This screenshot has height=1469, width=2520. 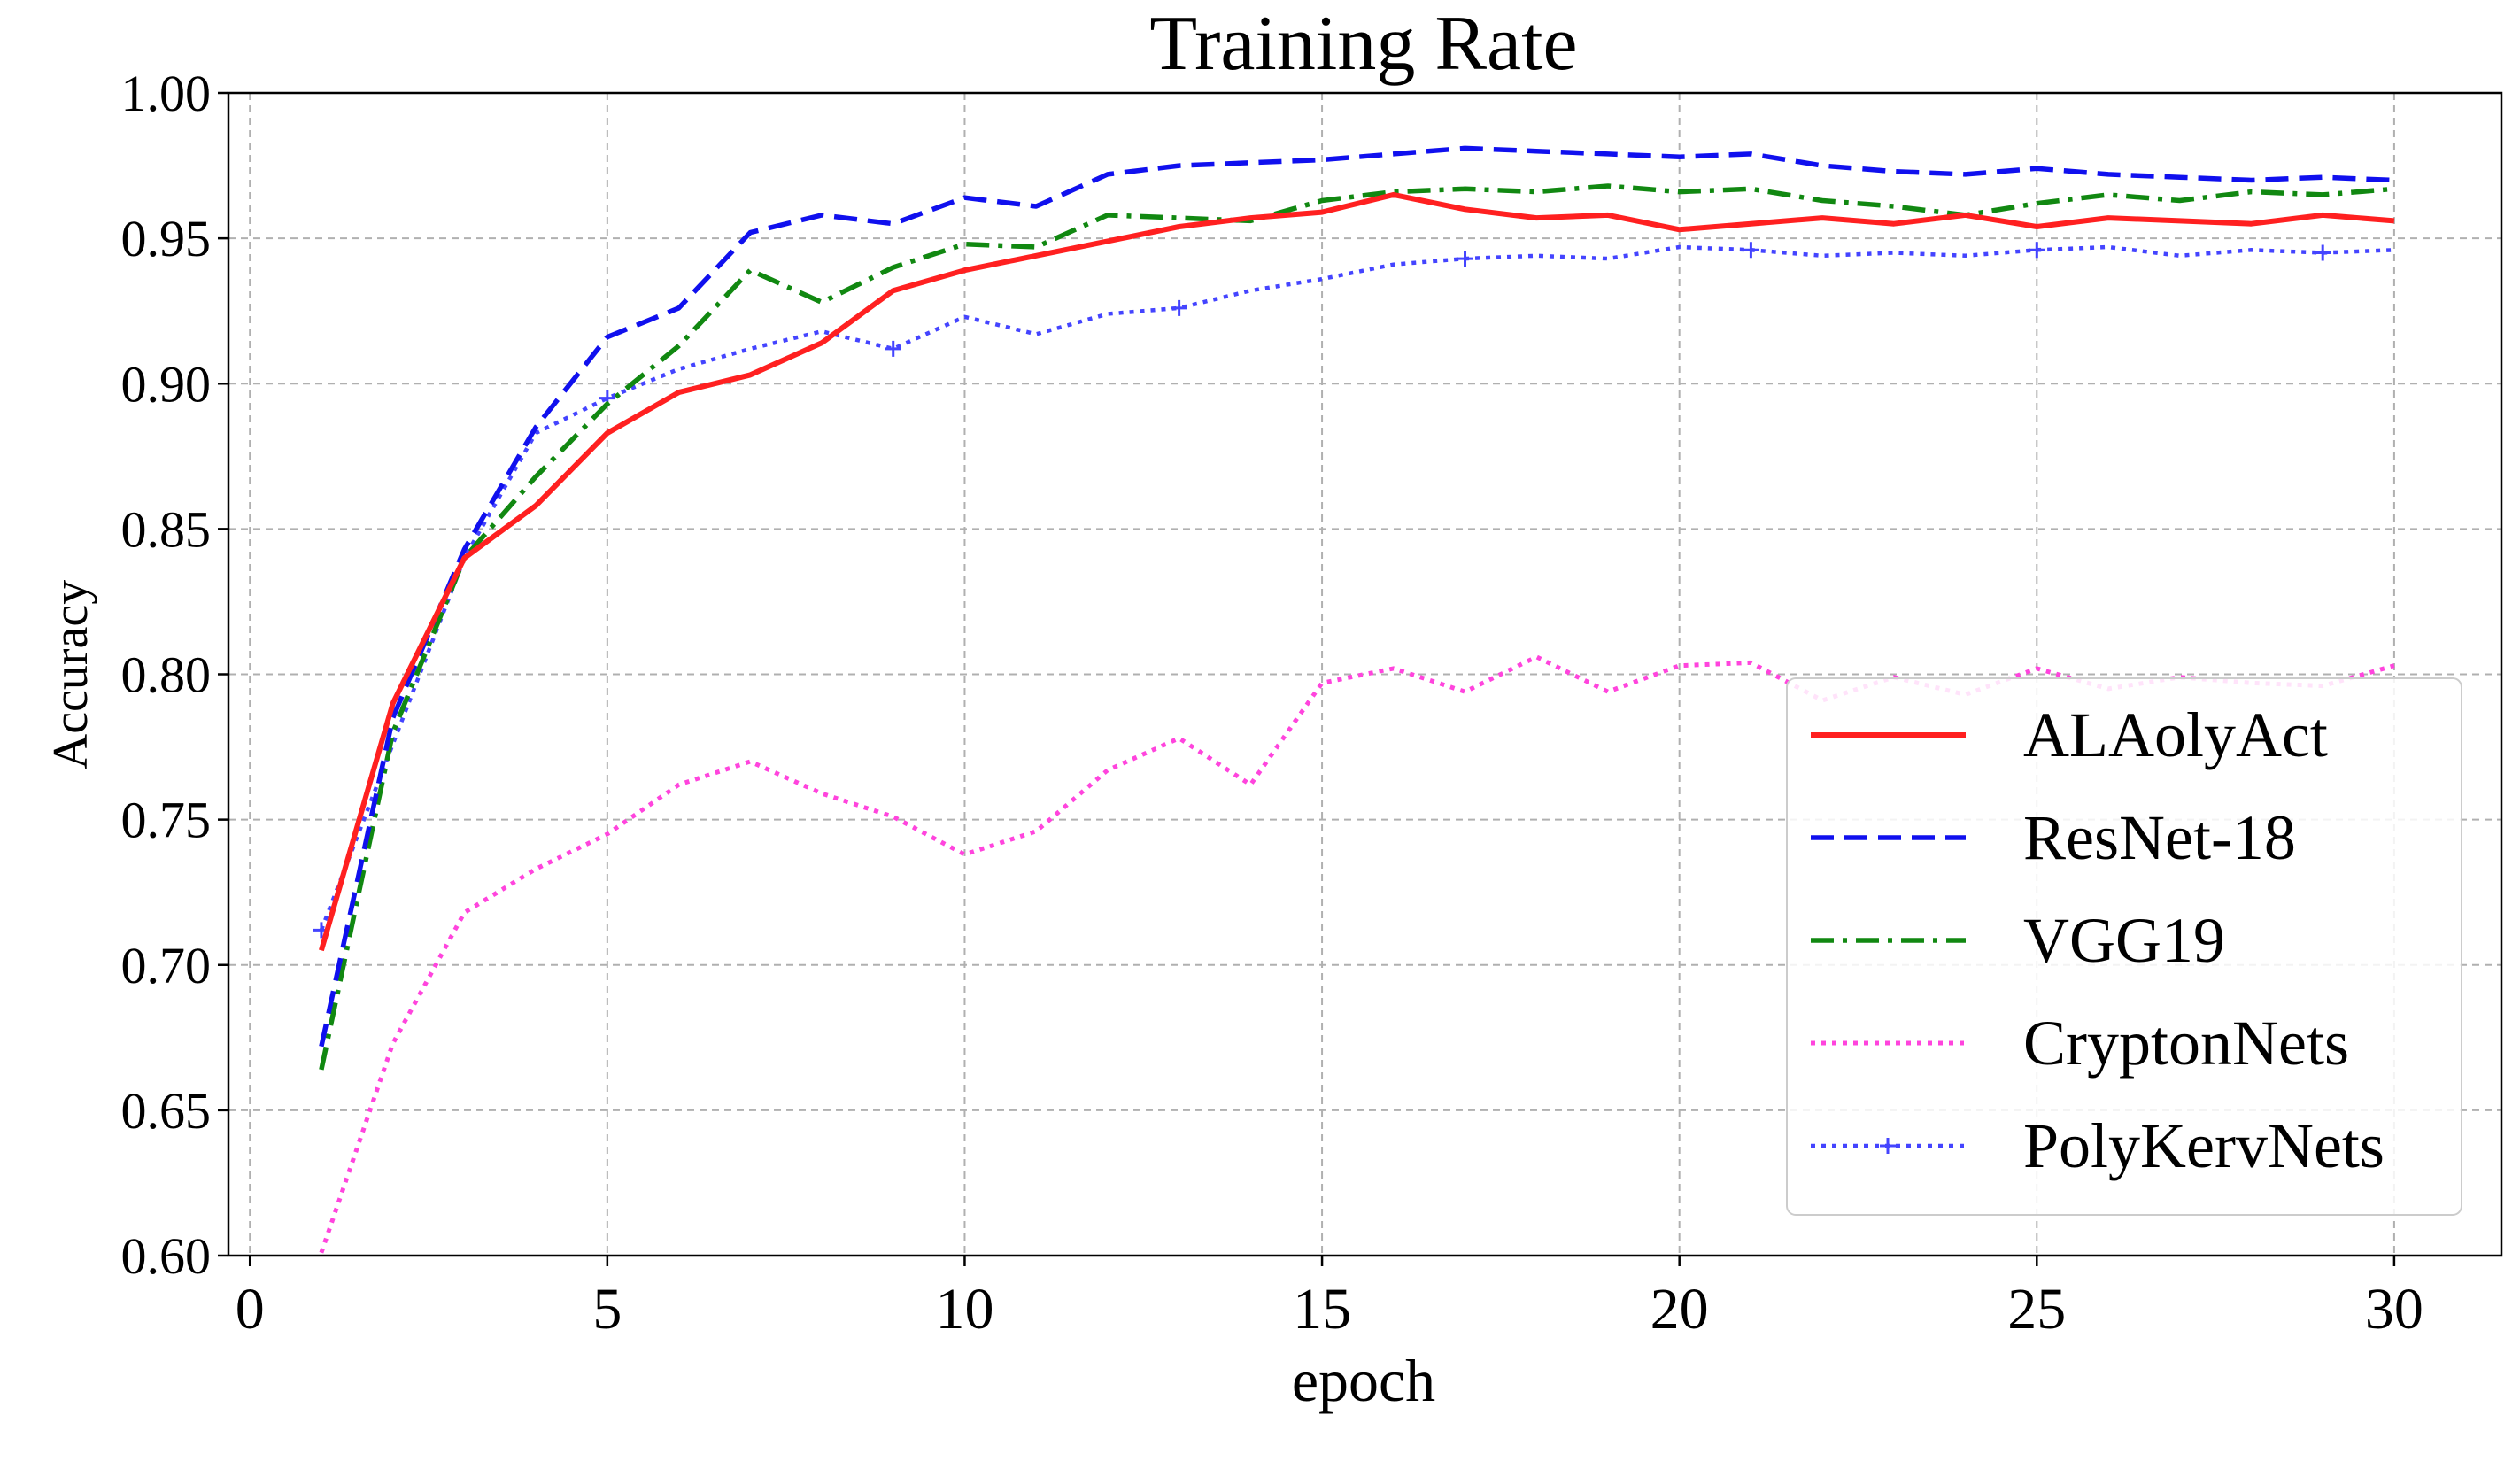 I want to click on legend-label-cryptonnets: CryptonNets, so click(x=2186, y=1043).